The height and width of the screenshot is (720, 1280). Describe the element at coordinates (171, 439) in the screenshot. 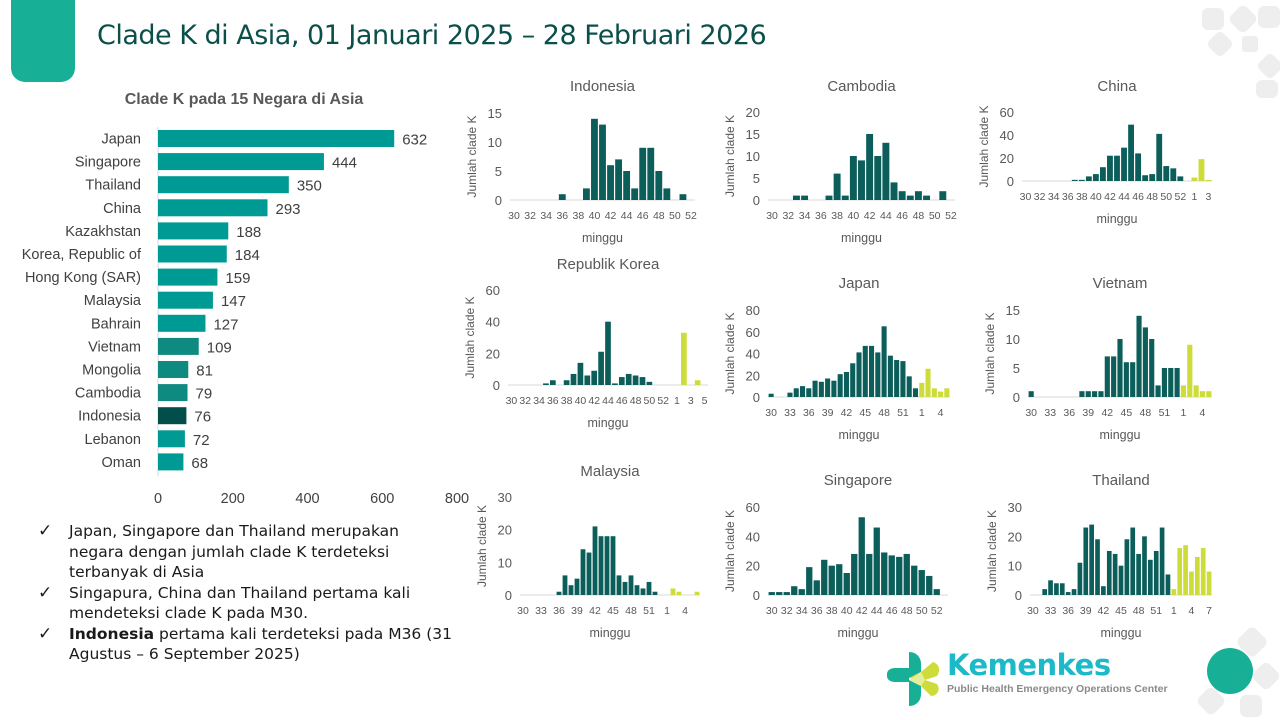

I see `bar-lebanon` at that location.